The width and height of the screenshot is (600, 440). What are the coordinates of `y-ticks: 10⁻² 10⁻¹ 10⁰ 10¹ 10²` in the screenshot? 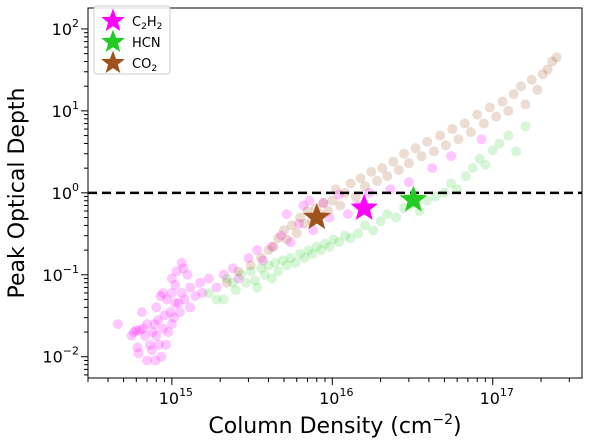 It's located at (65, 196).